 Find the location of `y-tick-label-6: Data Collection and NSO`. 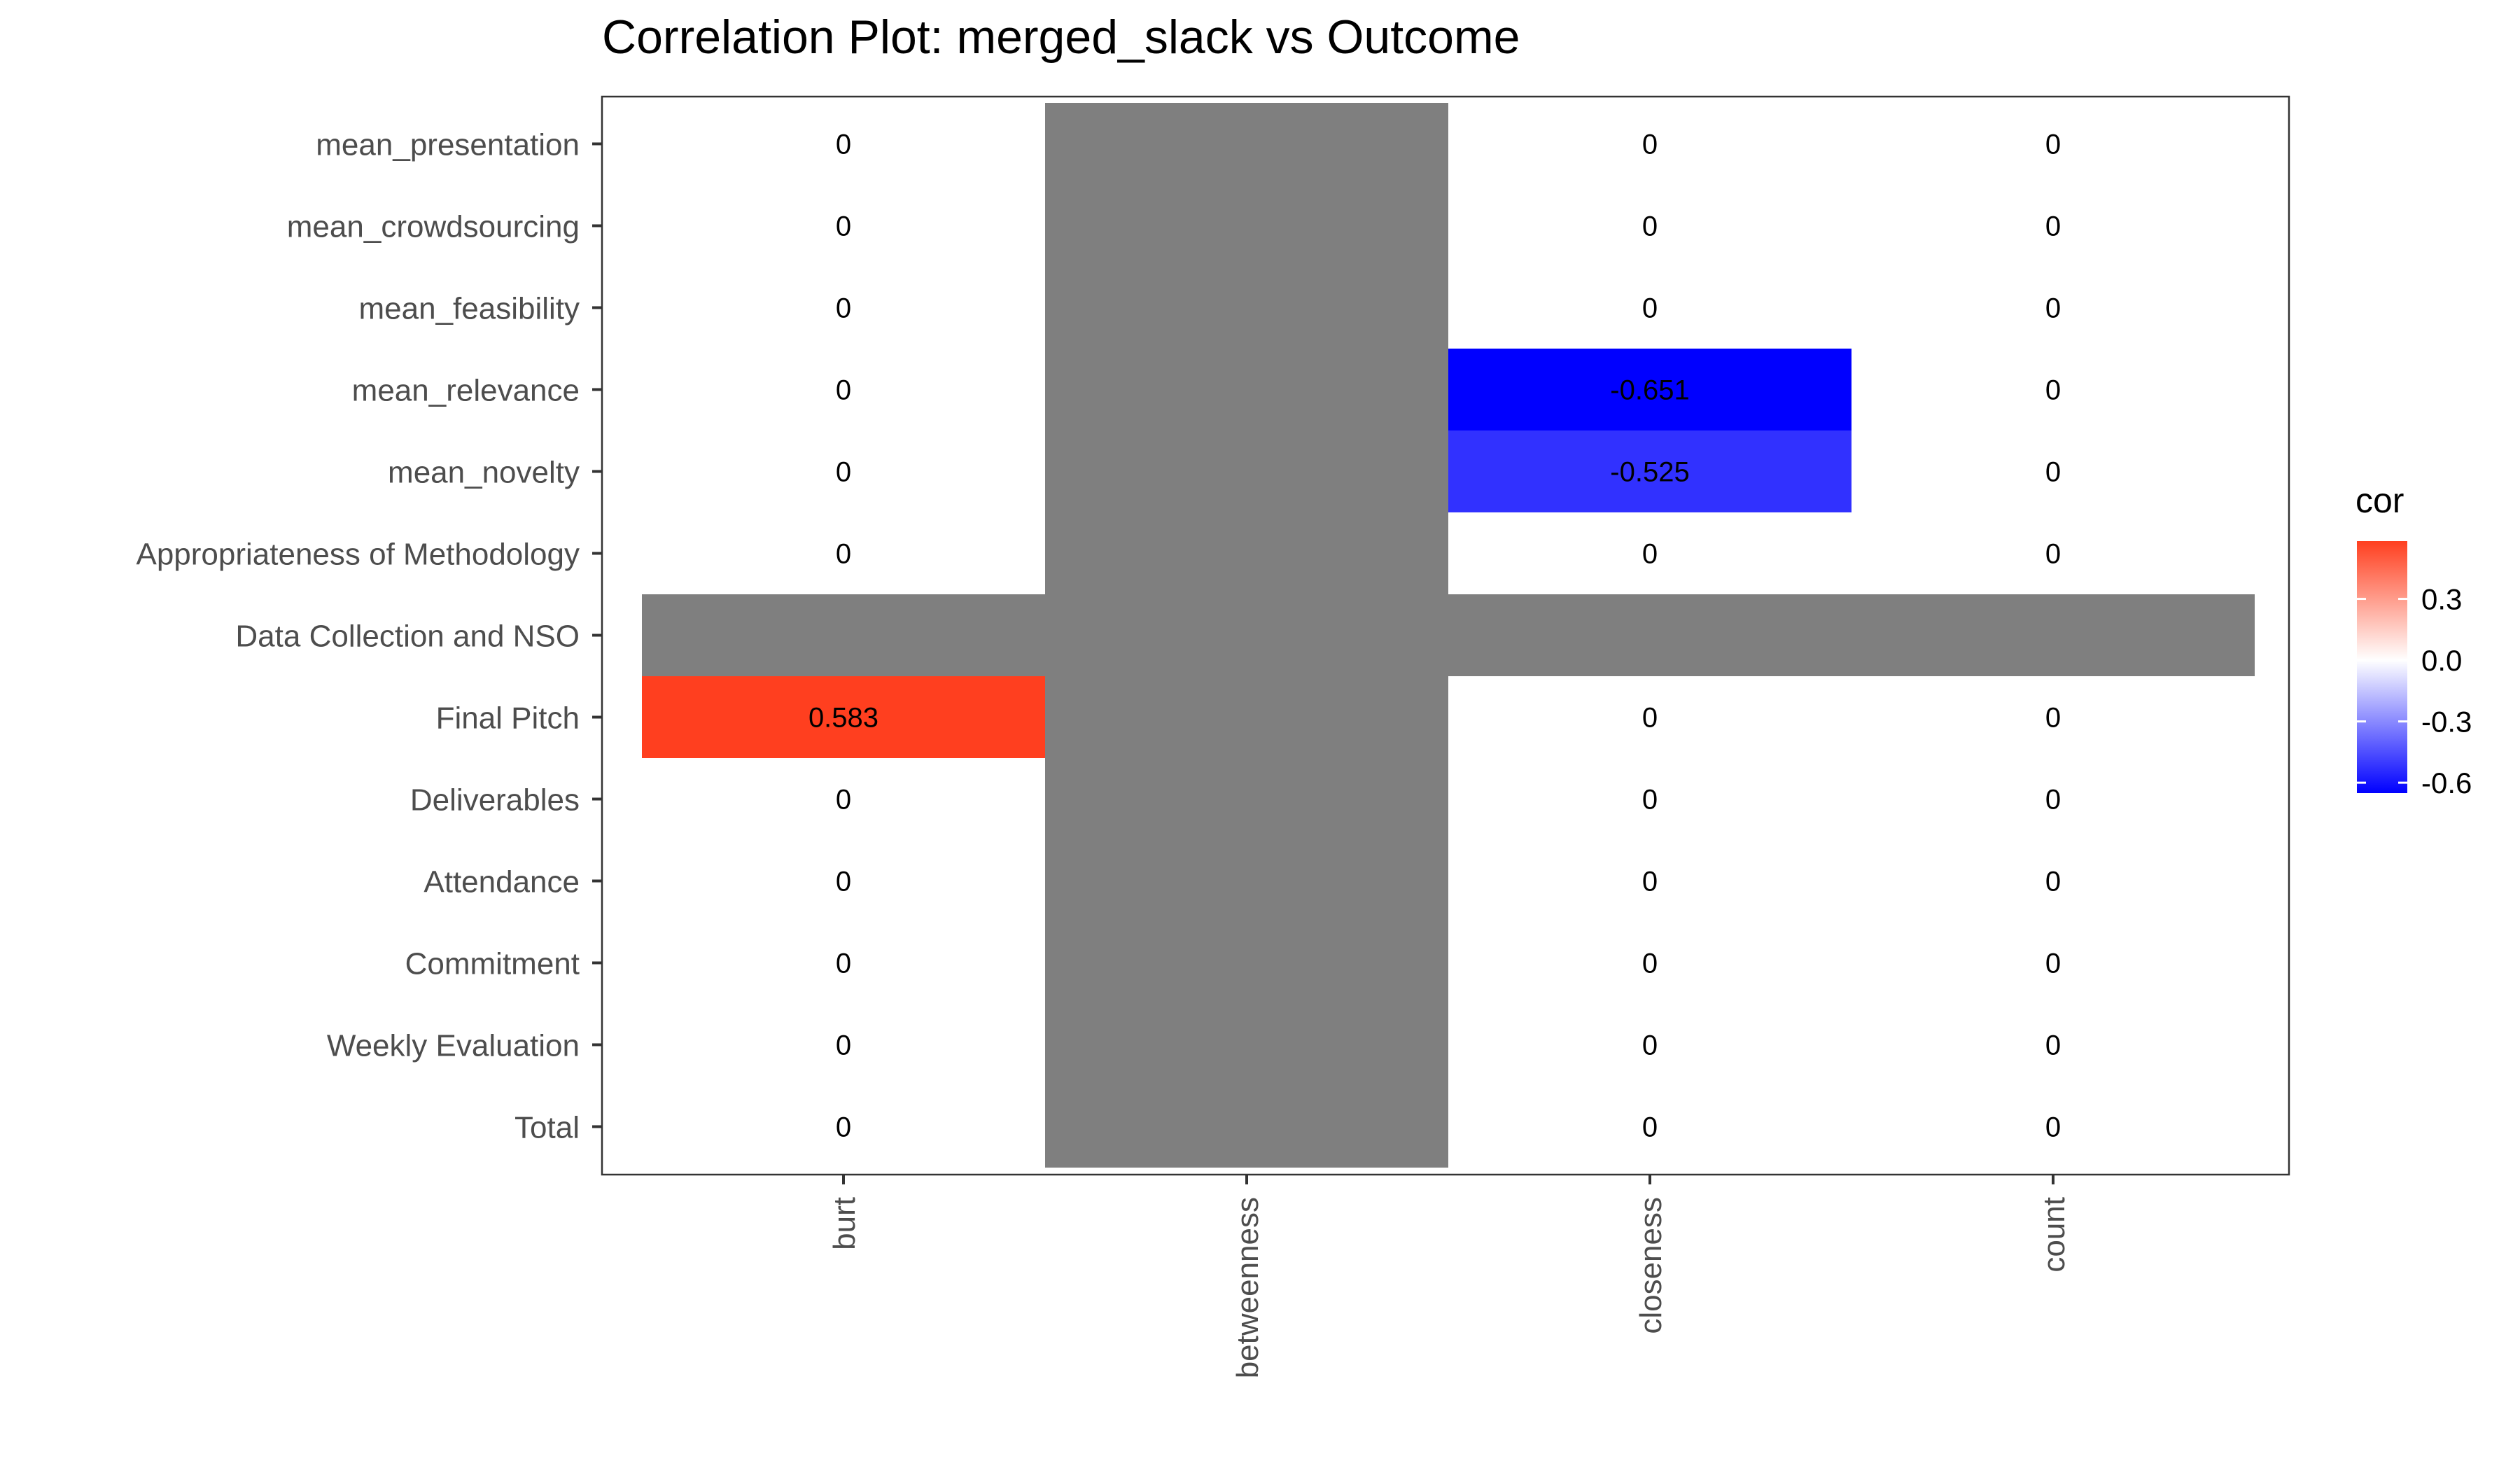

y-tick-label-6: Data Collection and NSO is located at coordinates (407, 637).